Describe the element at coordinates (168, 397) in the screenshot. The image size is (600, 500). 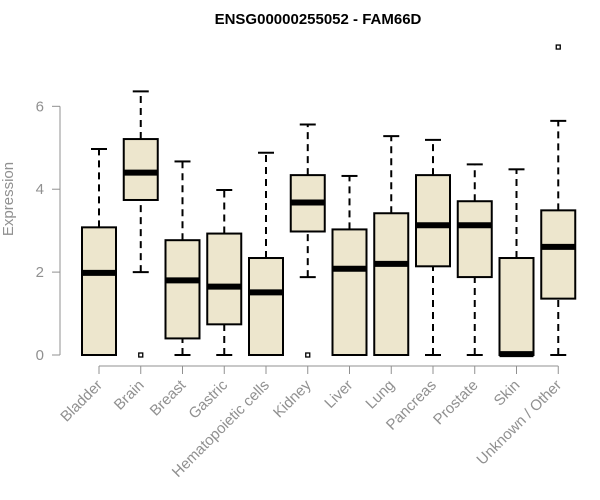
I see `x-tick-label: Breast` at that location.